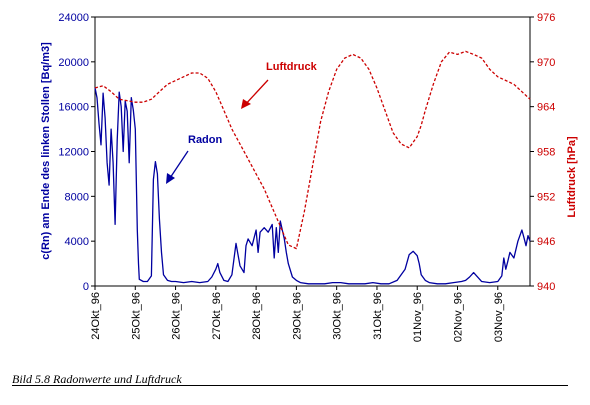  What do you see at coordinates (290, 385) in the screenshot?
I see `caption-rule` at bounding box center [290, 385].